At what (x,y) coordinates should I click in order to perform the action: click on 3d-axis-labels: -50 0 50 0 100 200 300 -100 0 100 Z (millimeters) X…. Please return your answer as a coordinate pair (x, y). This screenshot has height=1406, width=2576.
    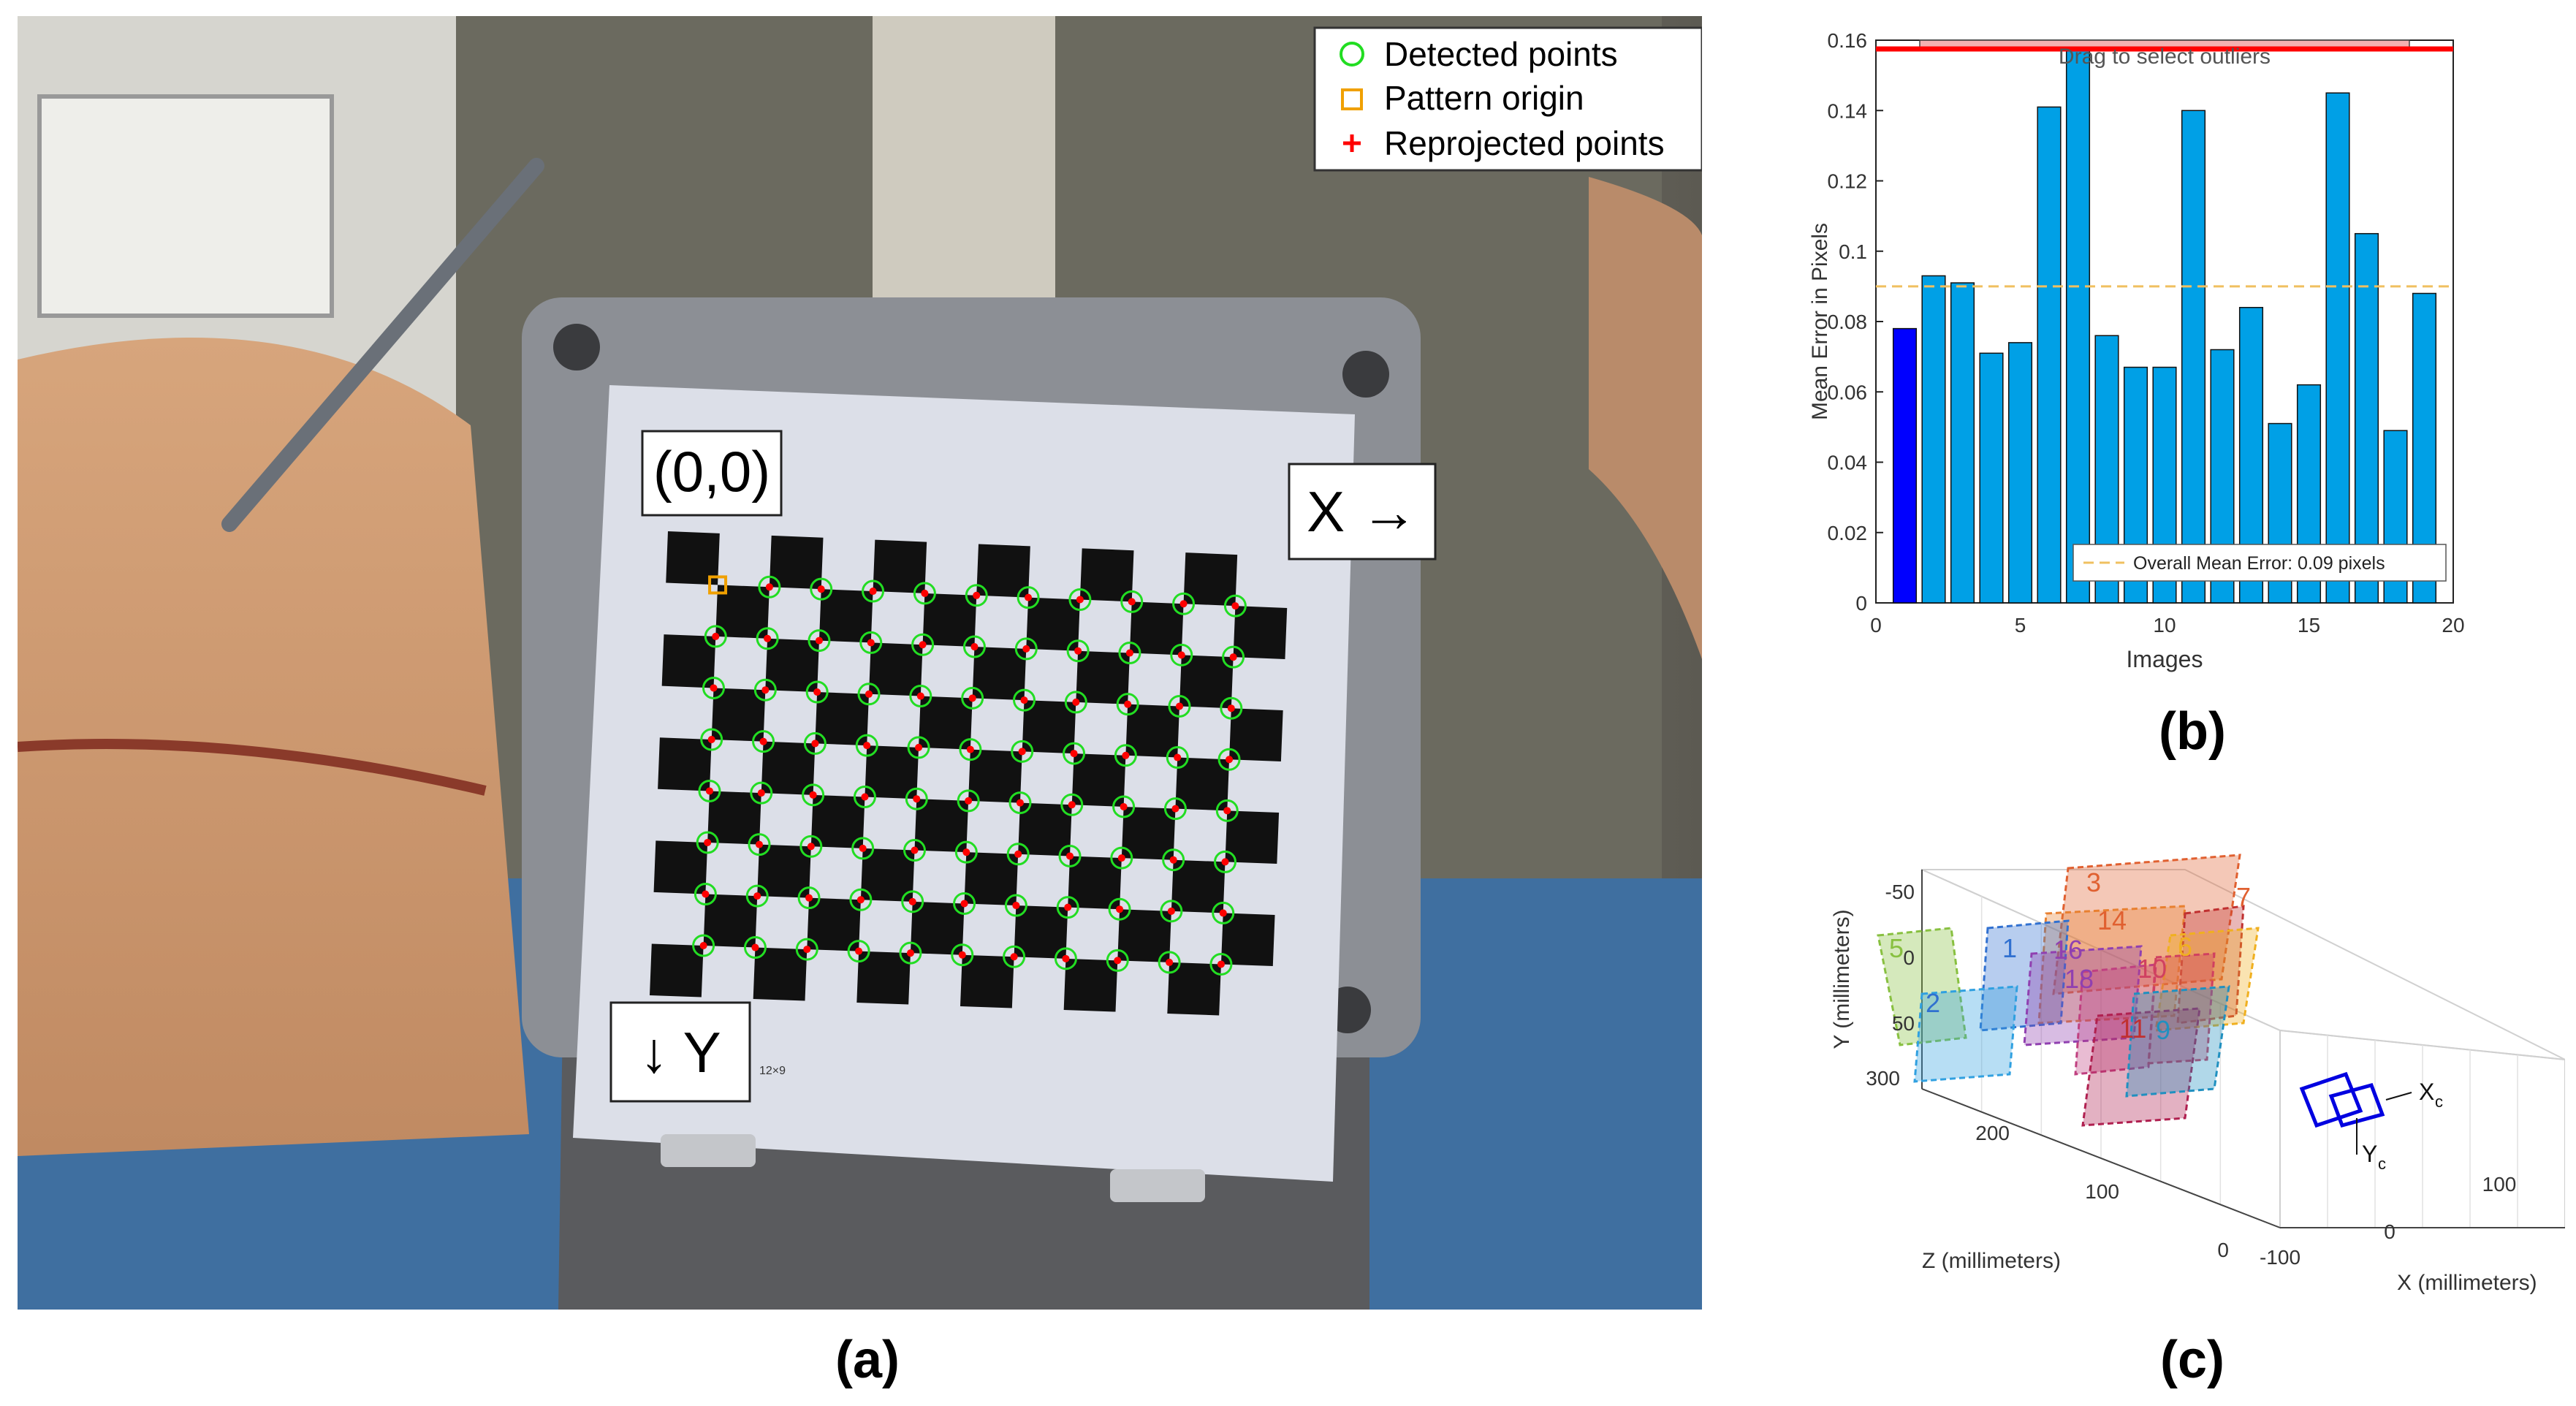
    Looking at the image, I should click on (2183, 1081).